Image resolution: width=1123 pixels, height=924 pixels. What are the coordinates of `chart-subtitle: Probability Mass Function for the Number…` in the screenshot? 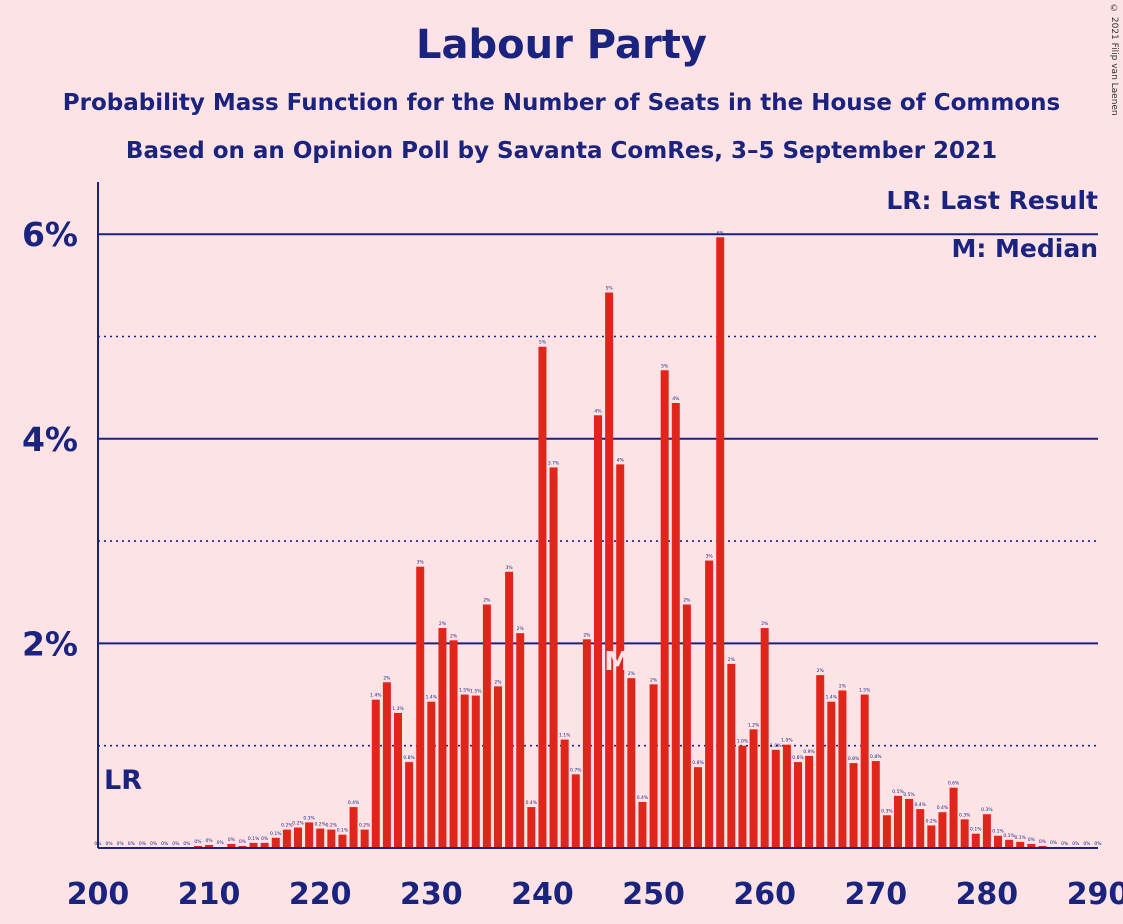 It's located at (561, 103).